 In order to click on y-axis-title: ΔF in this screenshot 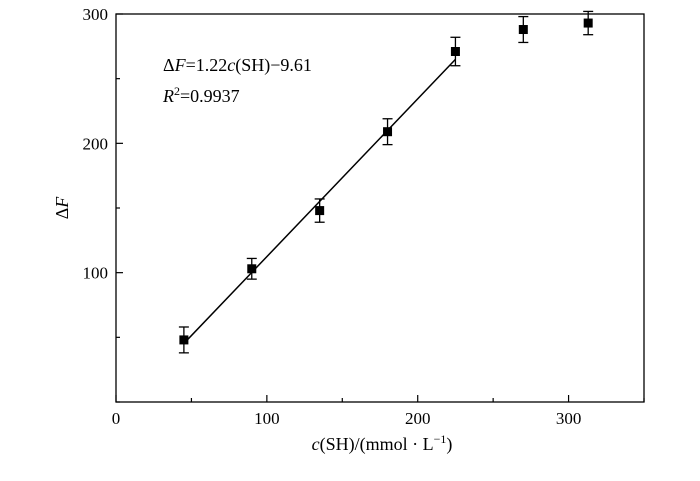, I will do `click(62, 208)`.